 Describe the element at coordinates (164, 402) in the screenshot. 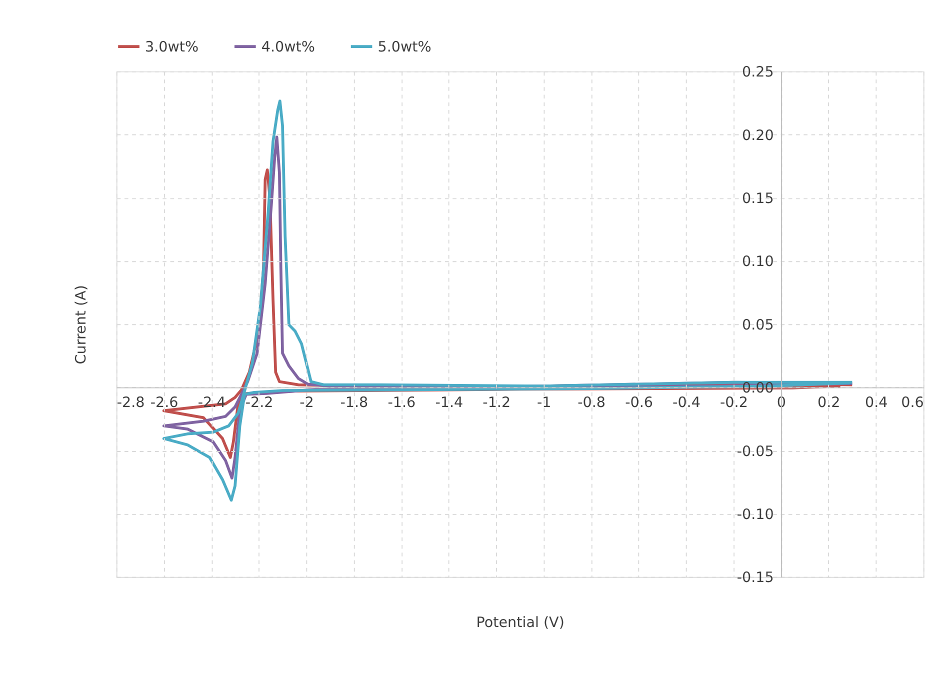

I see `x-tick-label: -2.6` at that location.